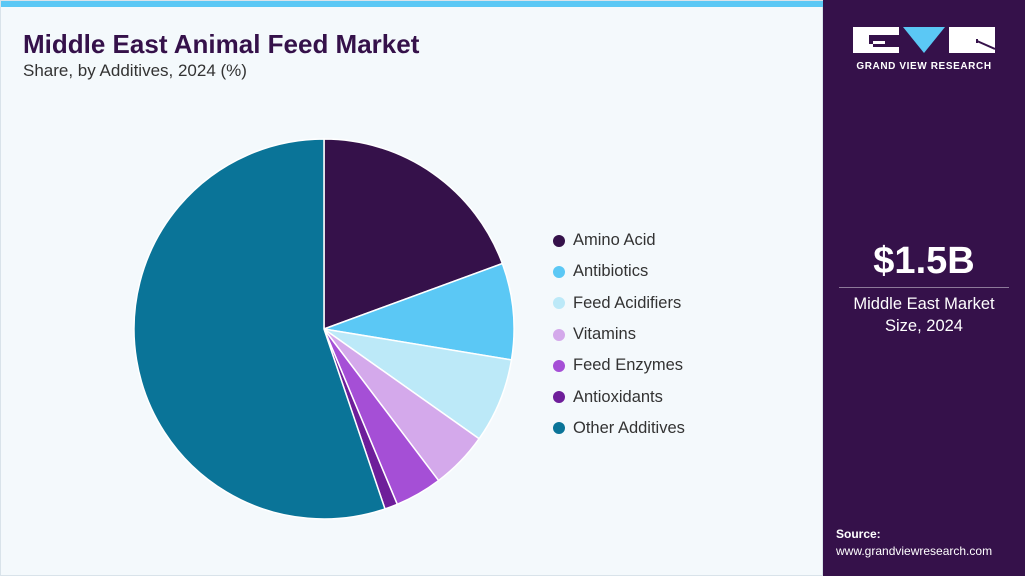 The width and height of the screenshot is (1025, 577). What do you see at coordinates (221, 44) in the screenshot?
I see `chart-title: Middle East Animal Feed Market` at bounding box center [221, 44].